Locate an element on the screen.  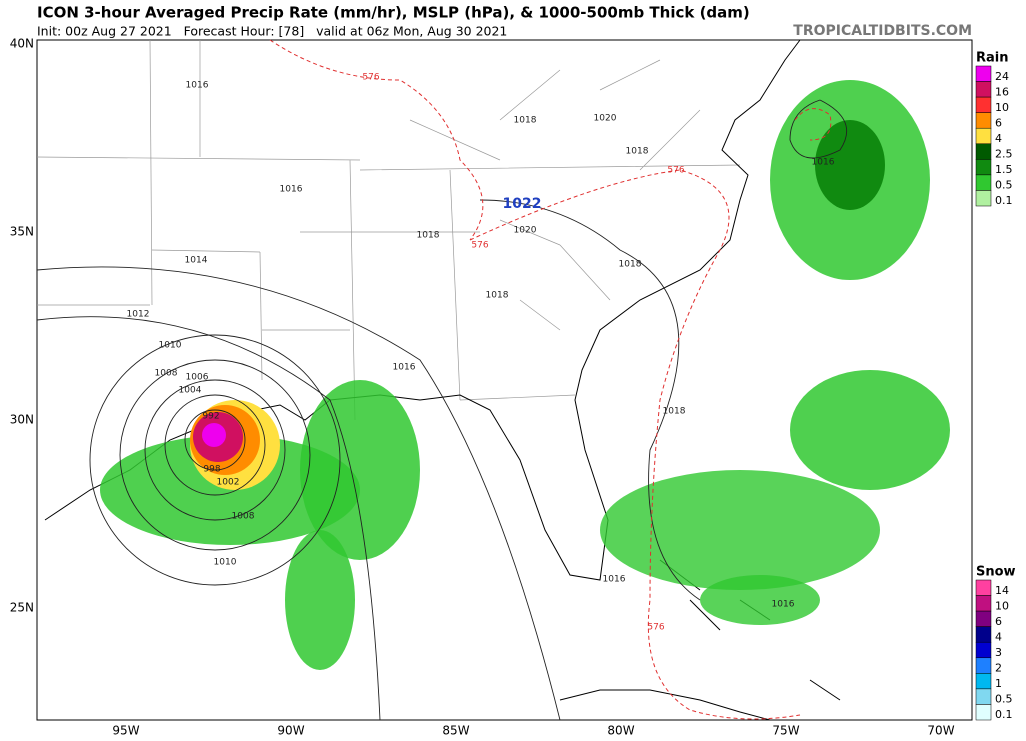
cuba is located at coordinates (665, 705).